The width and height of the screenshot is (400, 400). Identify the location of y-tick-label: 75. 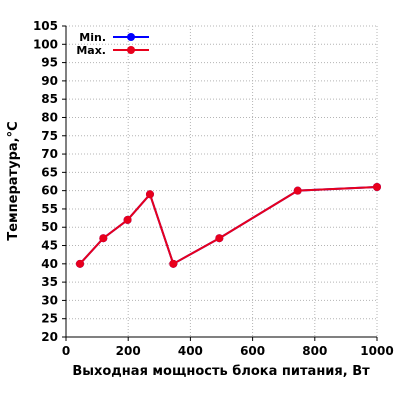
(49, 136).